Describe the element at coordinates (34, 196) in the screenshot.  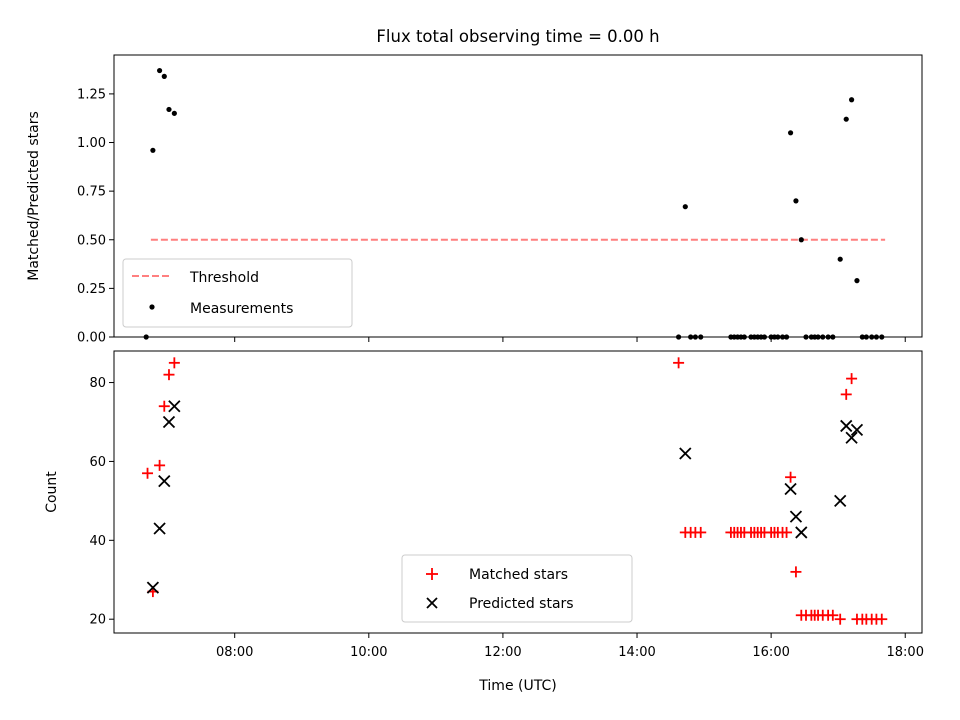
I see `ratio-y-axis-label: Matched/Predicted stars` at that location.